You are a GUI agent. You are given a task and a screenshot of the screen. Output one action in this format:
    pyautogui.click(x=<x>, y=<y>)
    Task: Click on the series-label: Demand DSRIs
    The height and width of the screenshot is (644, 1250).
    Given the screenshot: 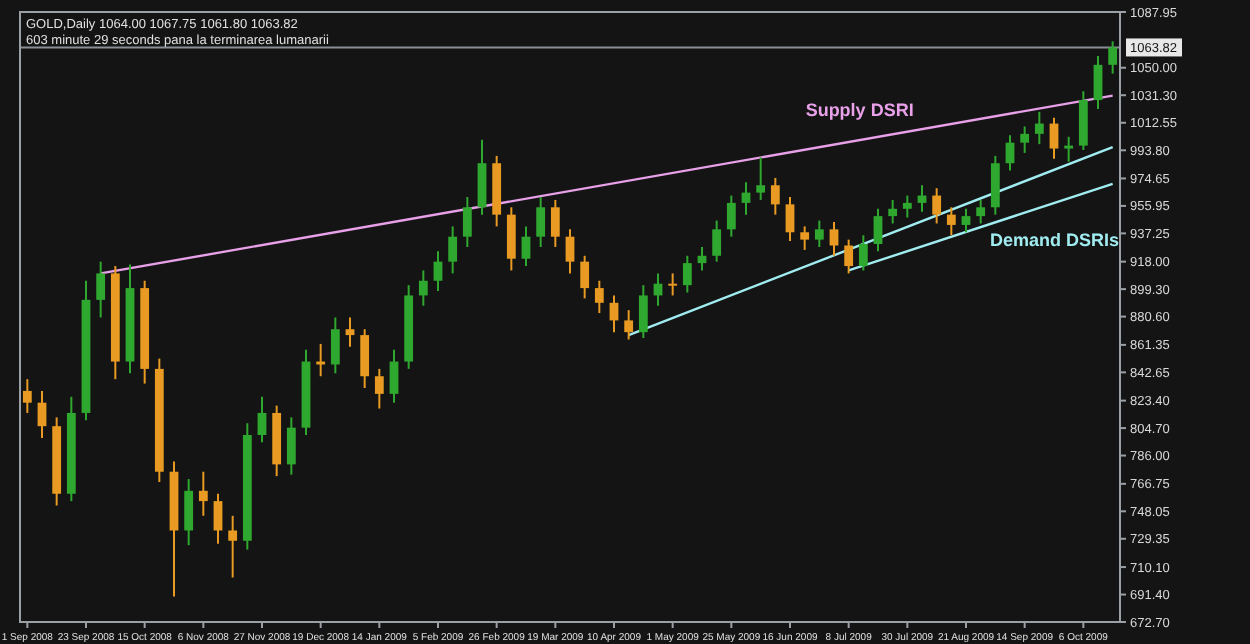 What is the action you would take?
    pyautogui.click(x=1055, y=239)
    